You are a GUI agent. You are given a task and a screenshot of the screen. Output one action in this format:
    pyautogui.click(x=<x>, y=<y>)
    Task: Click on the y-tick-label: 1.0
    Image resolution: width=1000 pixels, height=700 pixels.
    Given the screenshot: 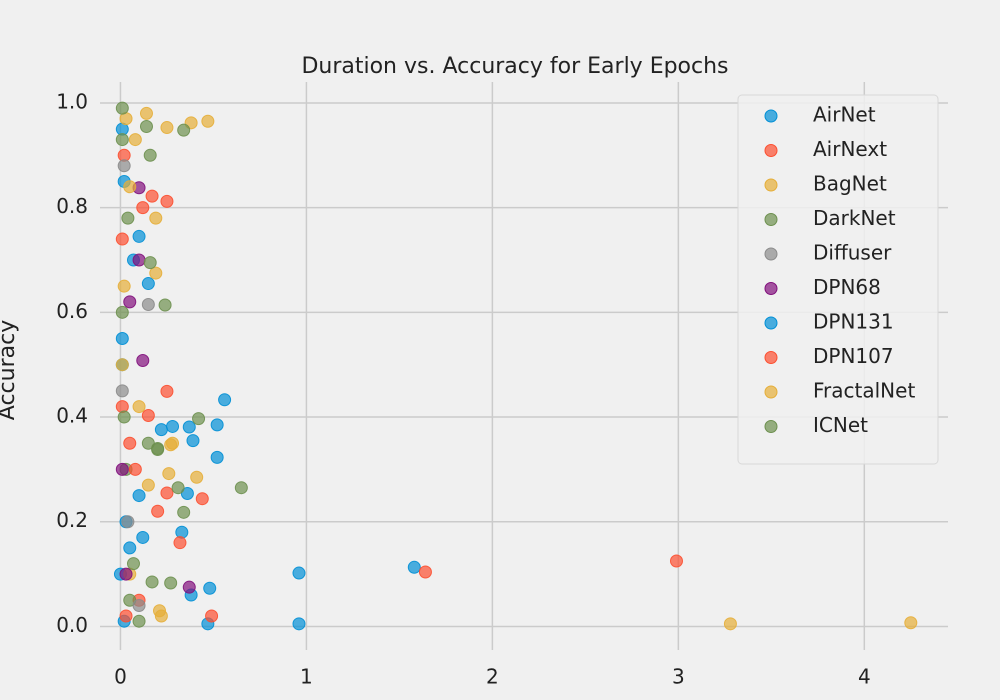 What is the action you would take?
    pyautogui.click(x=72, y=101)
    